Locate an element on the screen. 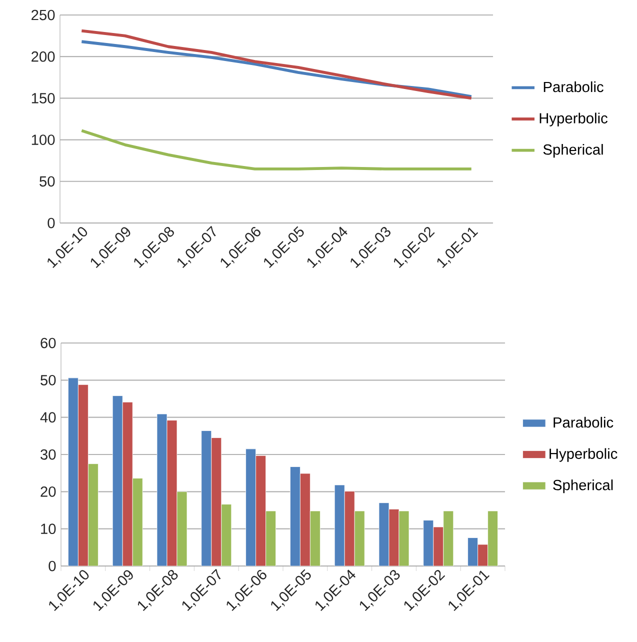  y-tick-label: 250 is located at coordinates (43, 15).